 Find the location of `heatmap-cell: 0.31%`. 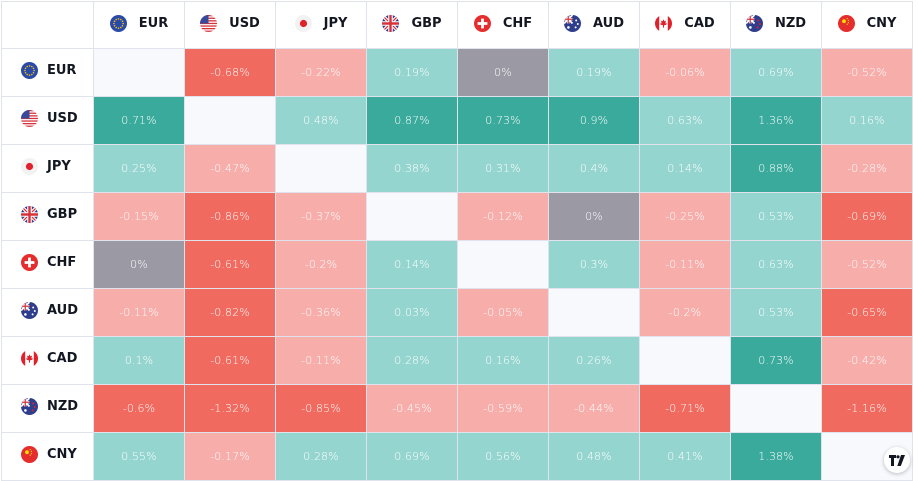

heatmap-cell: 0.31% is located at coordinates (503, 168).